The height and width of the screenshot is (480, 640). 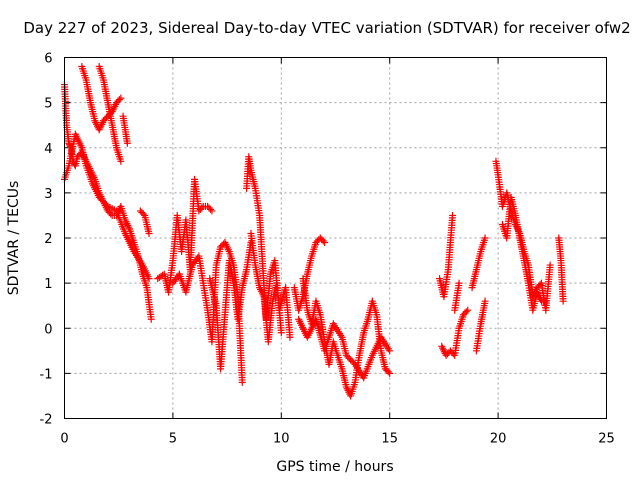 I want to click on y-tick-labels: -2 -1 0 1 2 3 4 5 6, so click(x=46, y=240).